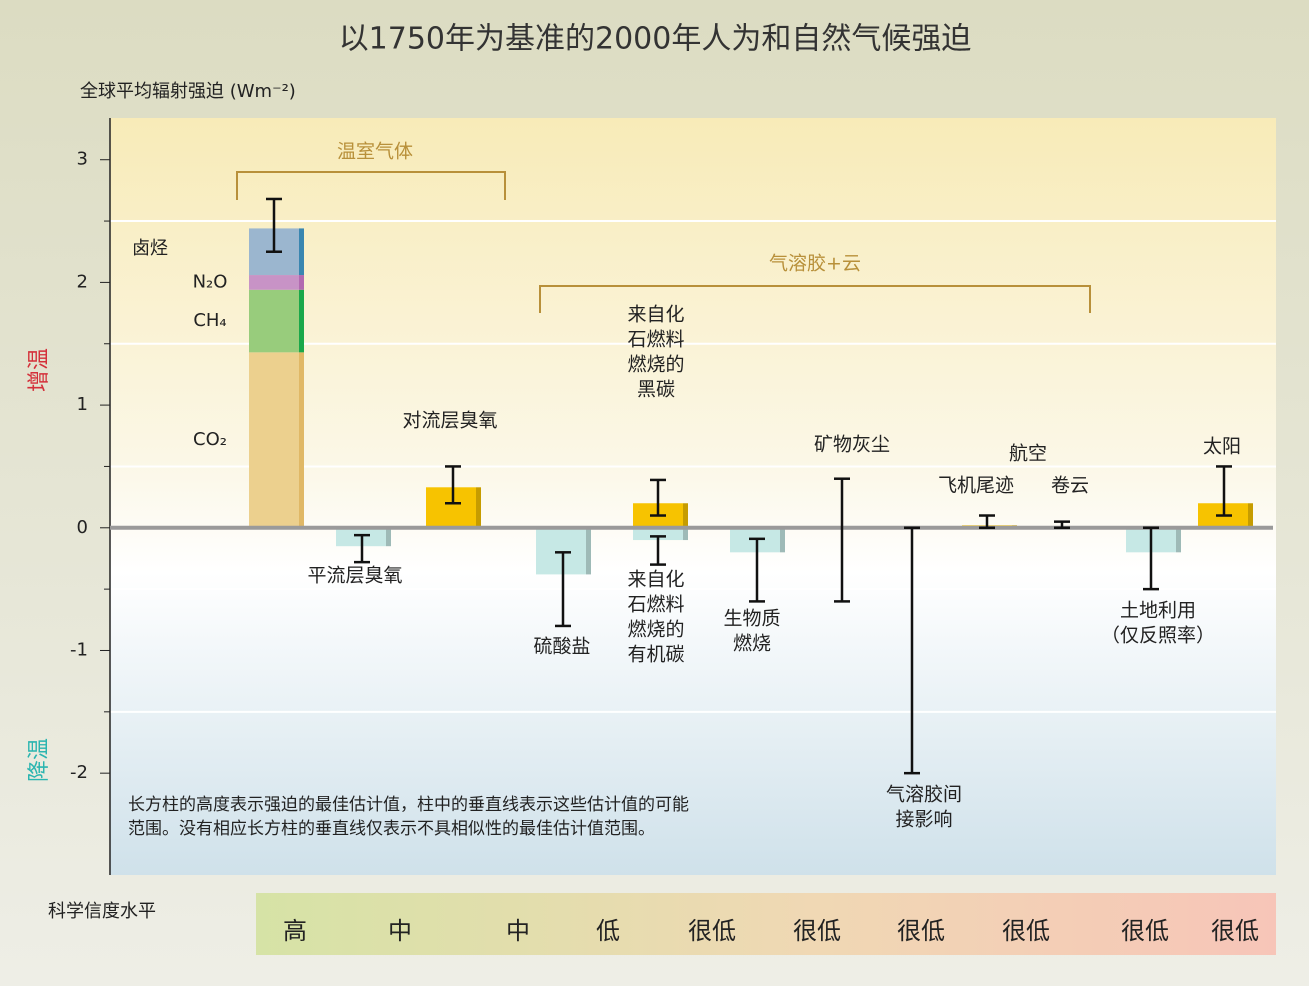 This screenshot has width=1309, height=986. Describe the element at coordinates (655, 39) in the screenshot. I see `chart-title: 以1750年为基准的2000年人为和自然气候强迫` at that location.